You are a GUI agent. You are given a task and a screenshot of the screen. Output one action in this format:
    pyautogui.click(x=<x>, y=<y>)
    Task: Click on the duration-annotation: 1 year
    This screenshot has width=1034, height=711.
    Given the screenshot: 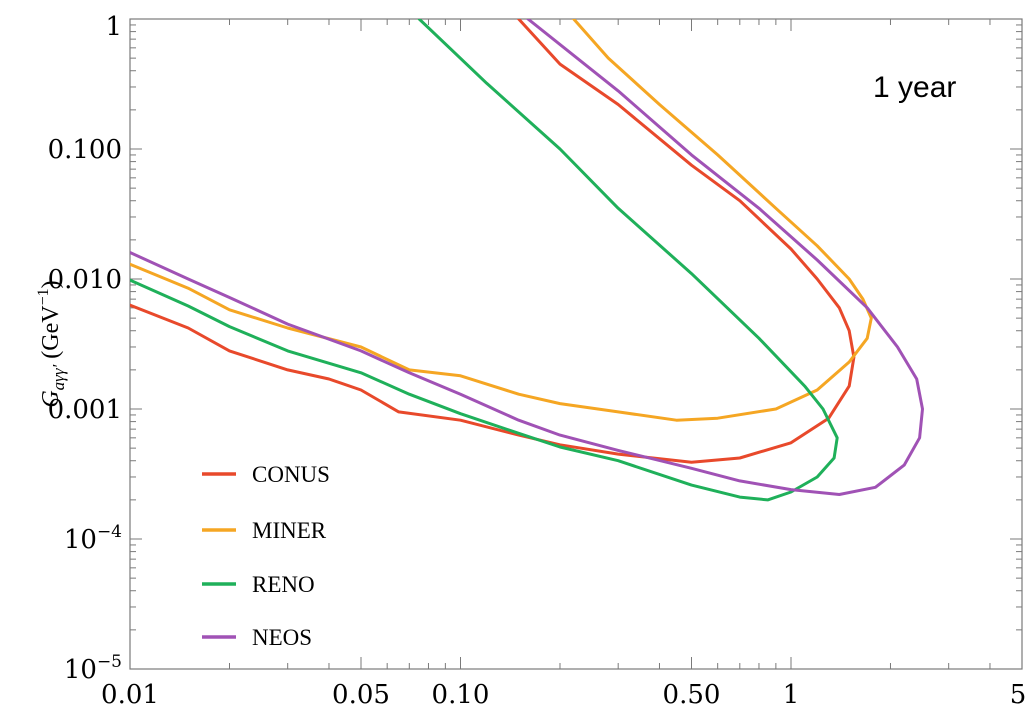 What is the action you would take?
    pyautogui.click(x=914, y=87)
    